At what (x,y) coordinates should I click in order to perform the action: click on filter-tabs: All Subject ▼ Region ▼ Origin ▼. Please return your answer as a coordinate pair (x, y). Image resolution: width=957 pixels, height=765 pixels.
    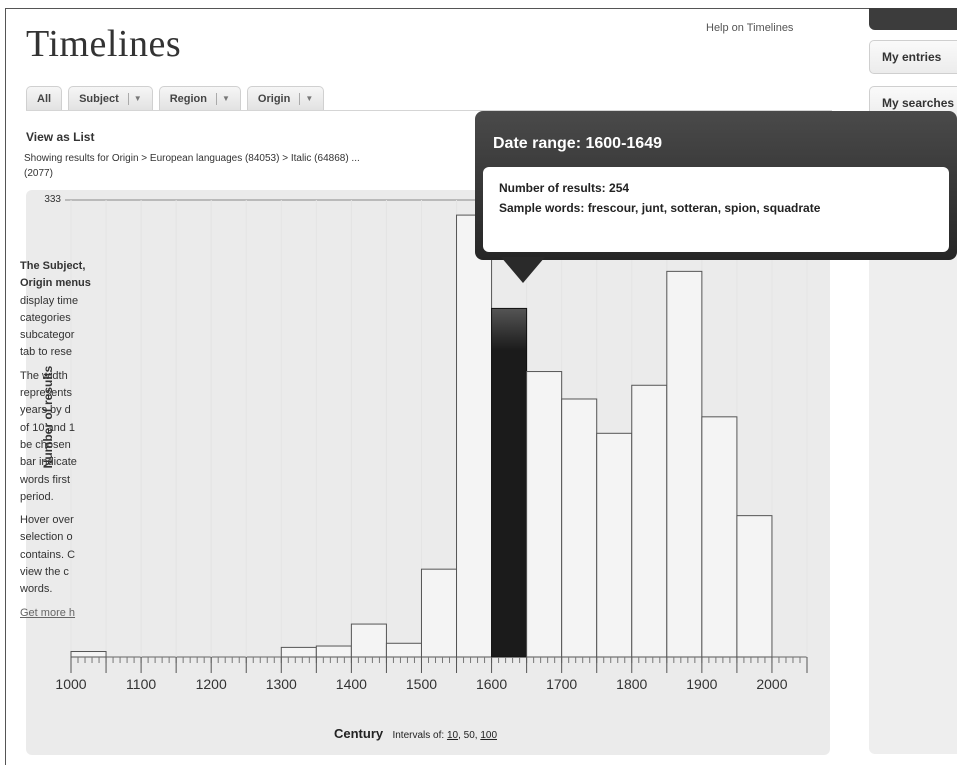
    Looking at the image, I should click on (175, 98).